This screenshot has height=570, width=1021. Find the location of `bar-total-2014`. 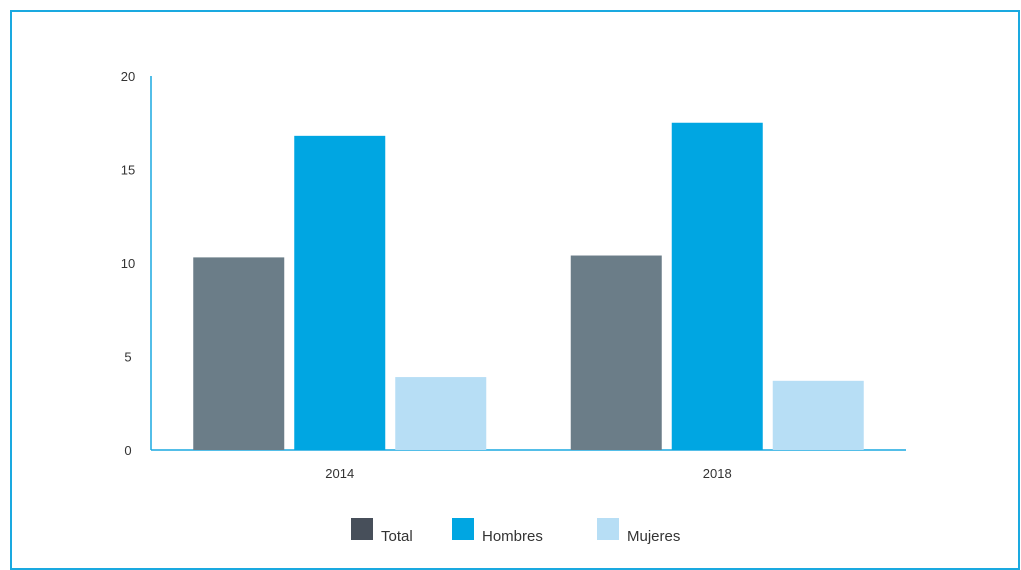

bar-total-2014 is located at coordinates (239, 353).